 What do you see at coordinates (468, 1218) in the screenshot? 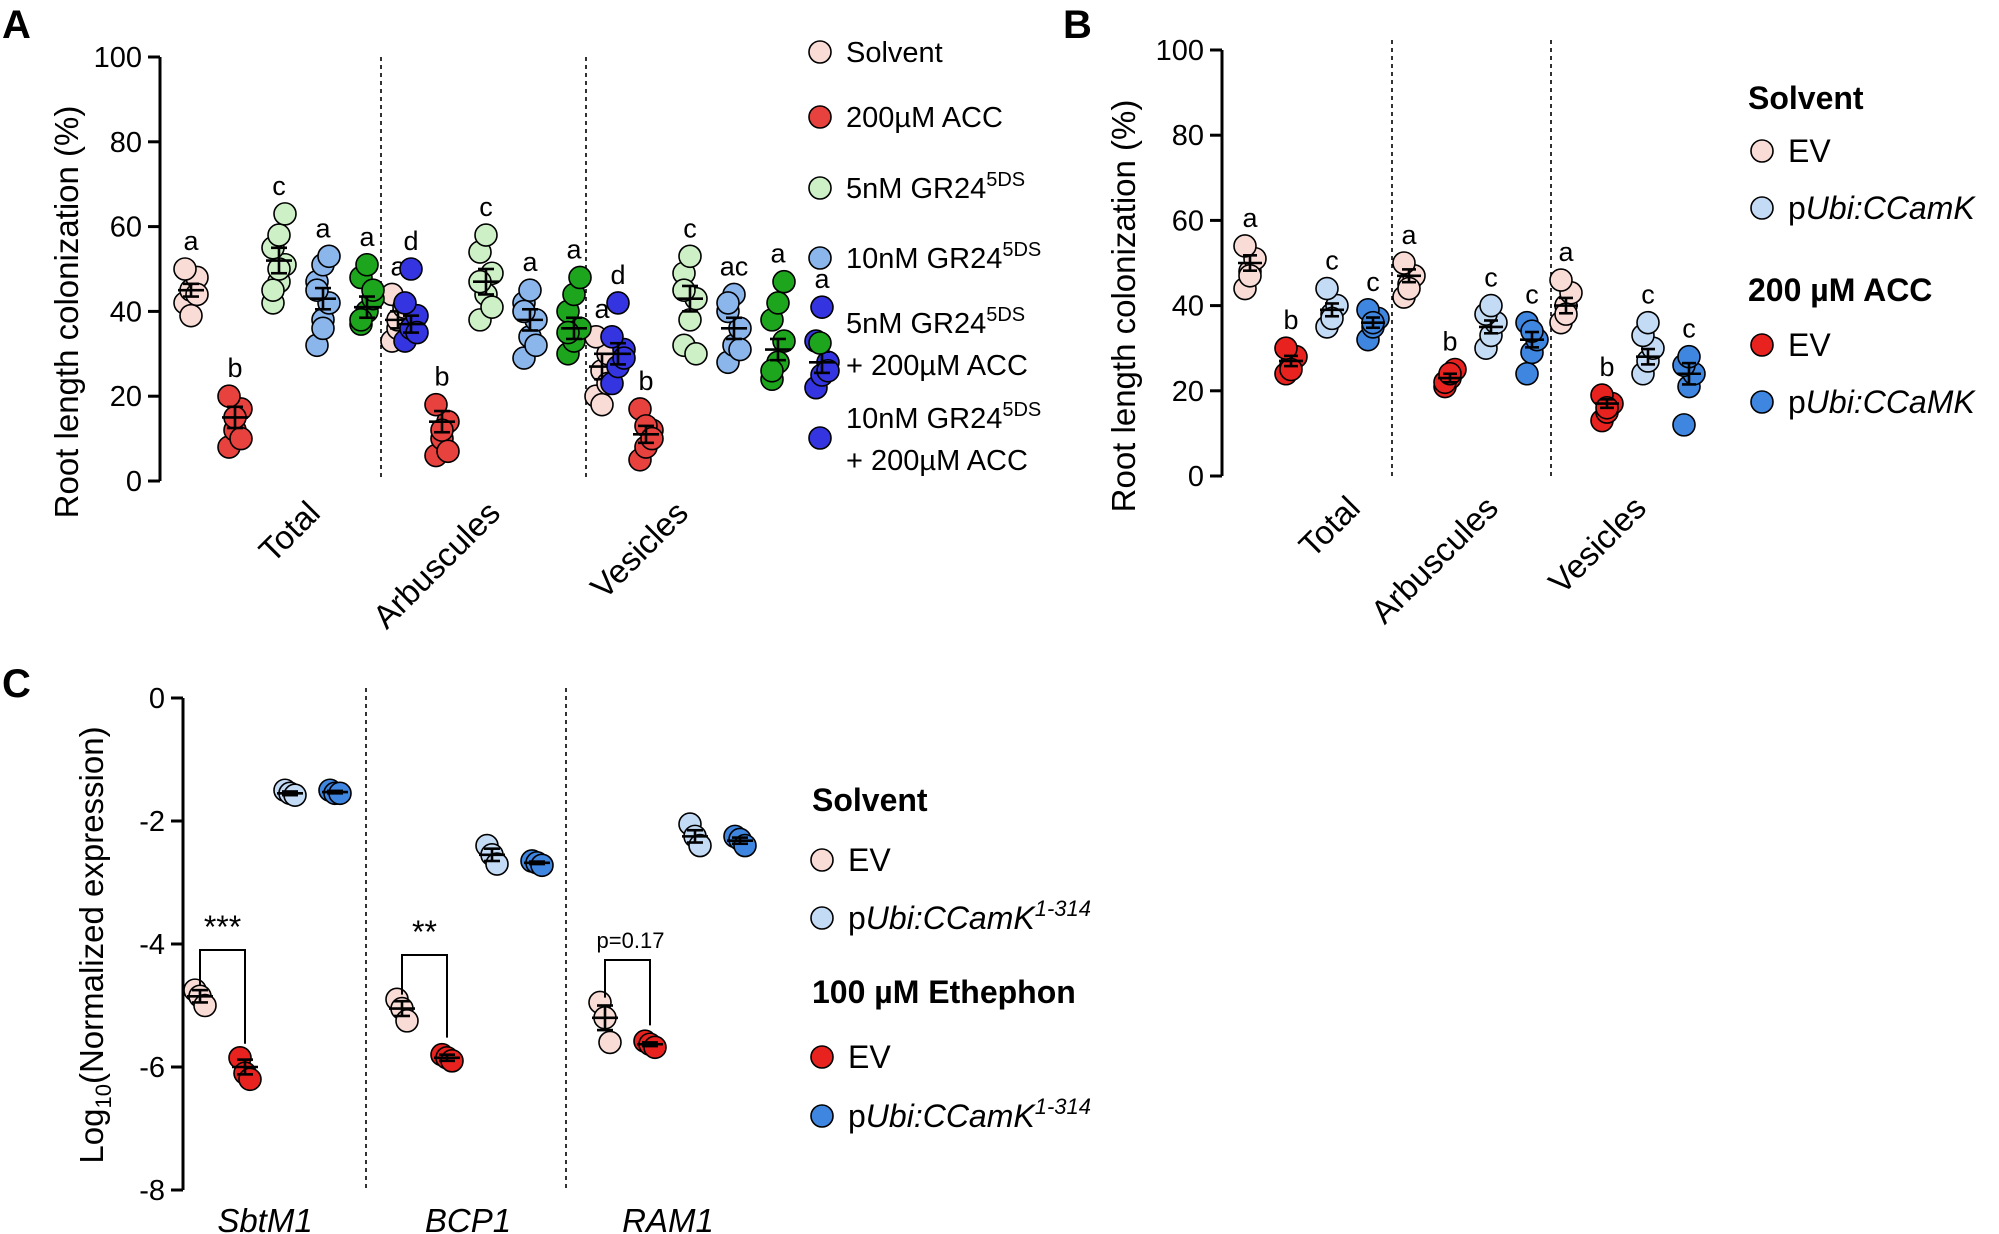
I see `category-label-c: BCP1` at bounding box center [468, 1218].